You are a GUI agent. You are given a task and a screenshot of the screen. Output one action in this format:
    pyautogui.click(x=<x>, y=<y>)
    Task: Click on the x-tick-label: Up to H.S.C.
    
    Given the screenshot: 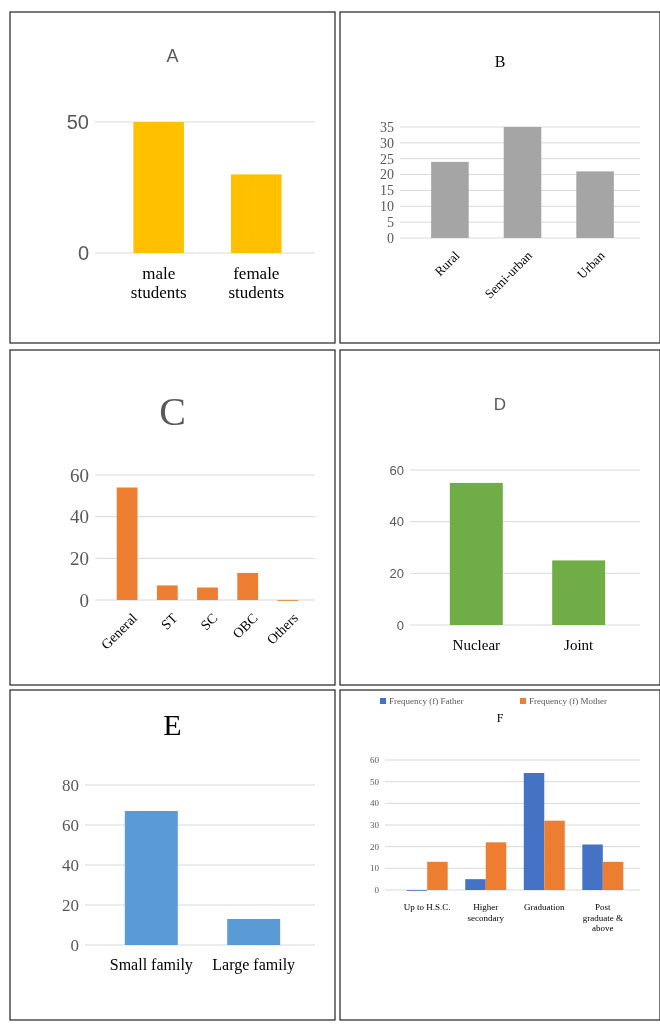 What is the action you would take?
    pyautogui.click(x=427, y=907)
    